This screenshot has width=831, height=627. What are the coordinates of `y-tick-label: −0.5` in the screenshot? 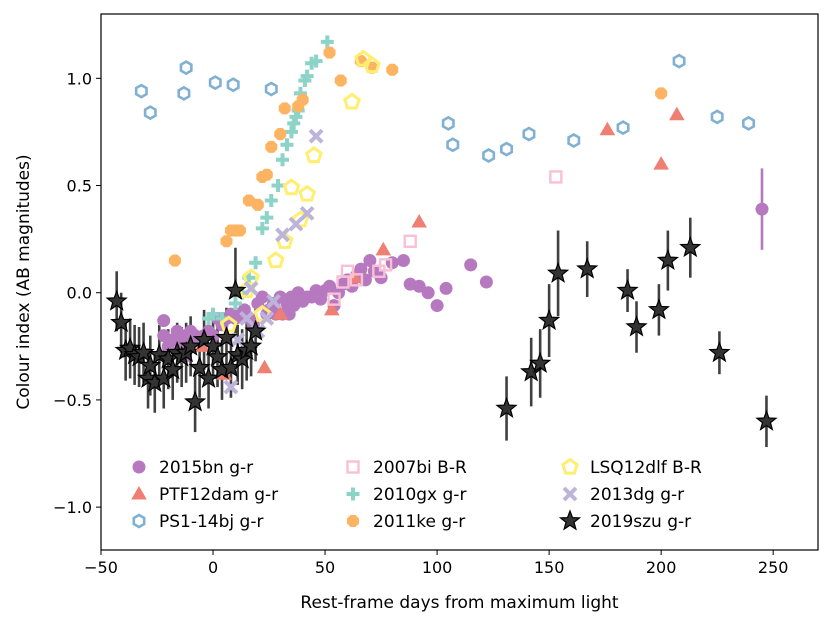 It's located at (72, 400).